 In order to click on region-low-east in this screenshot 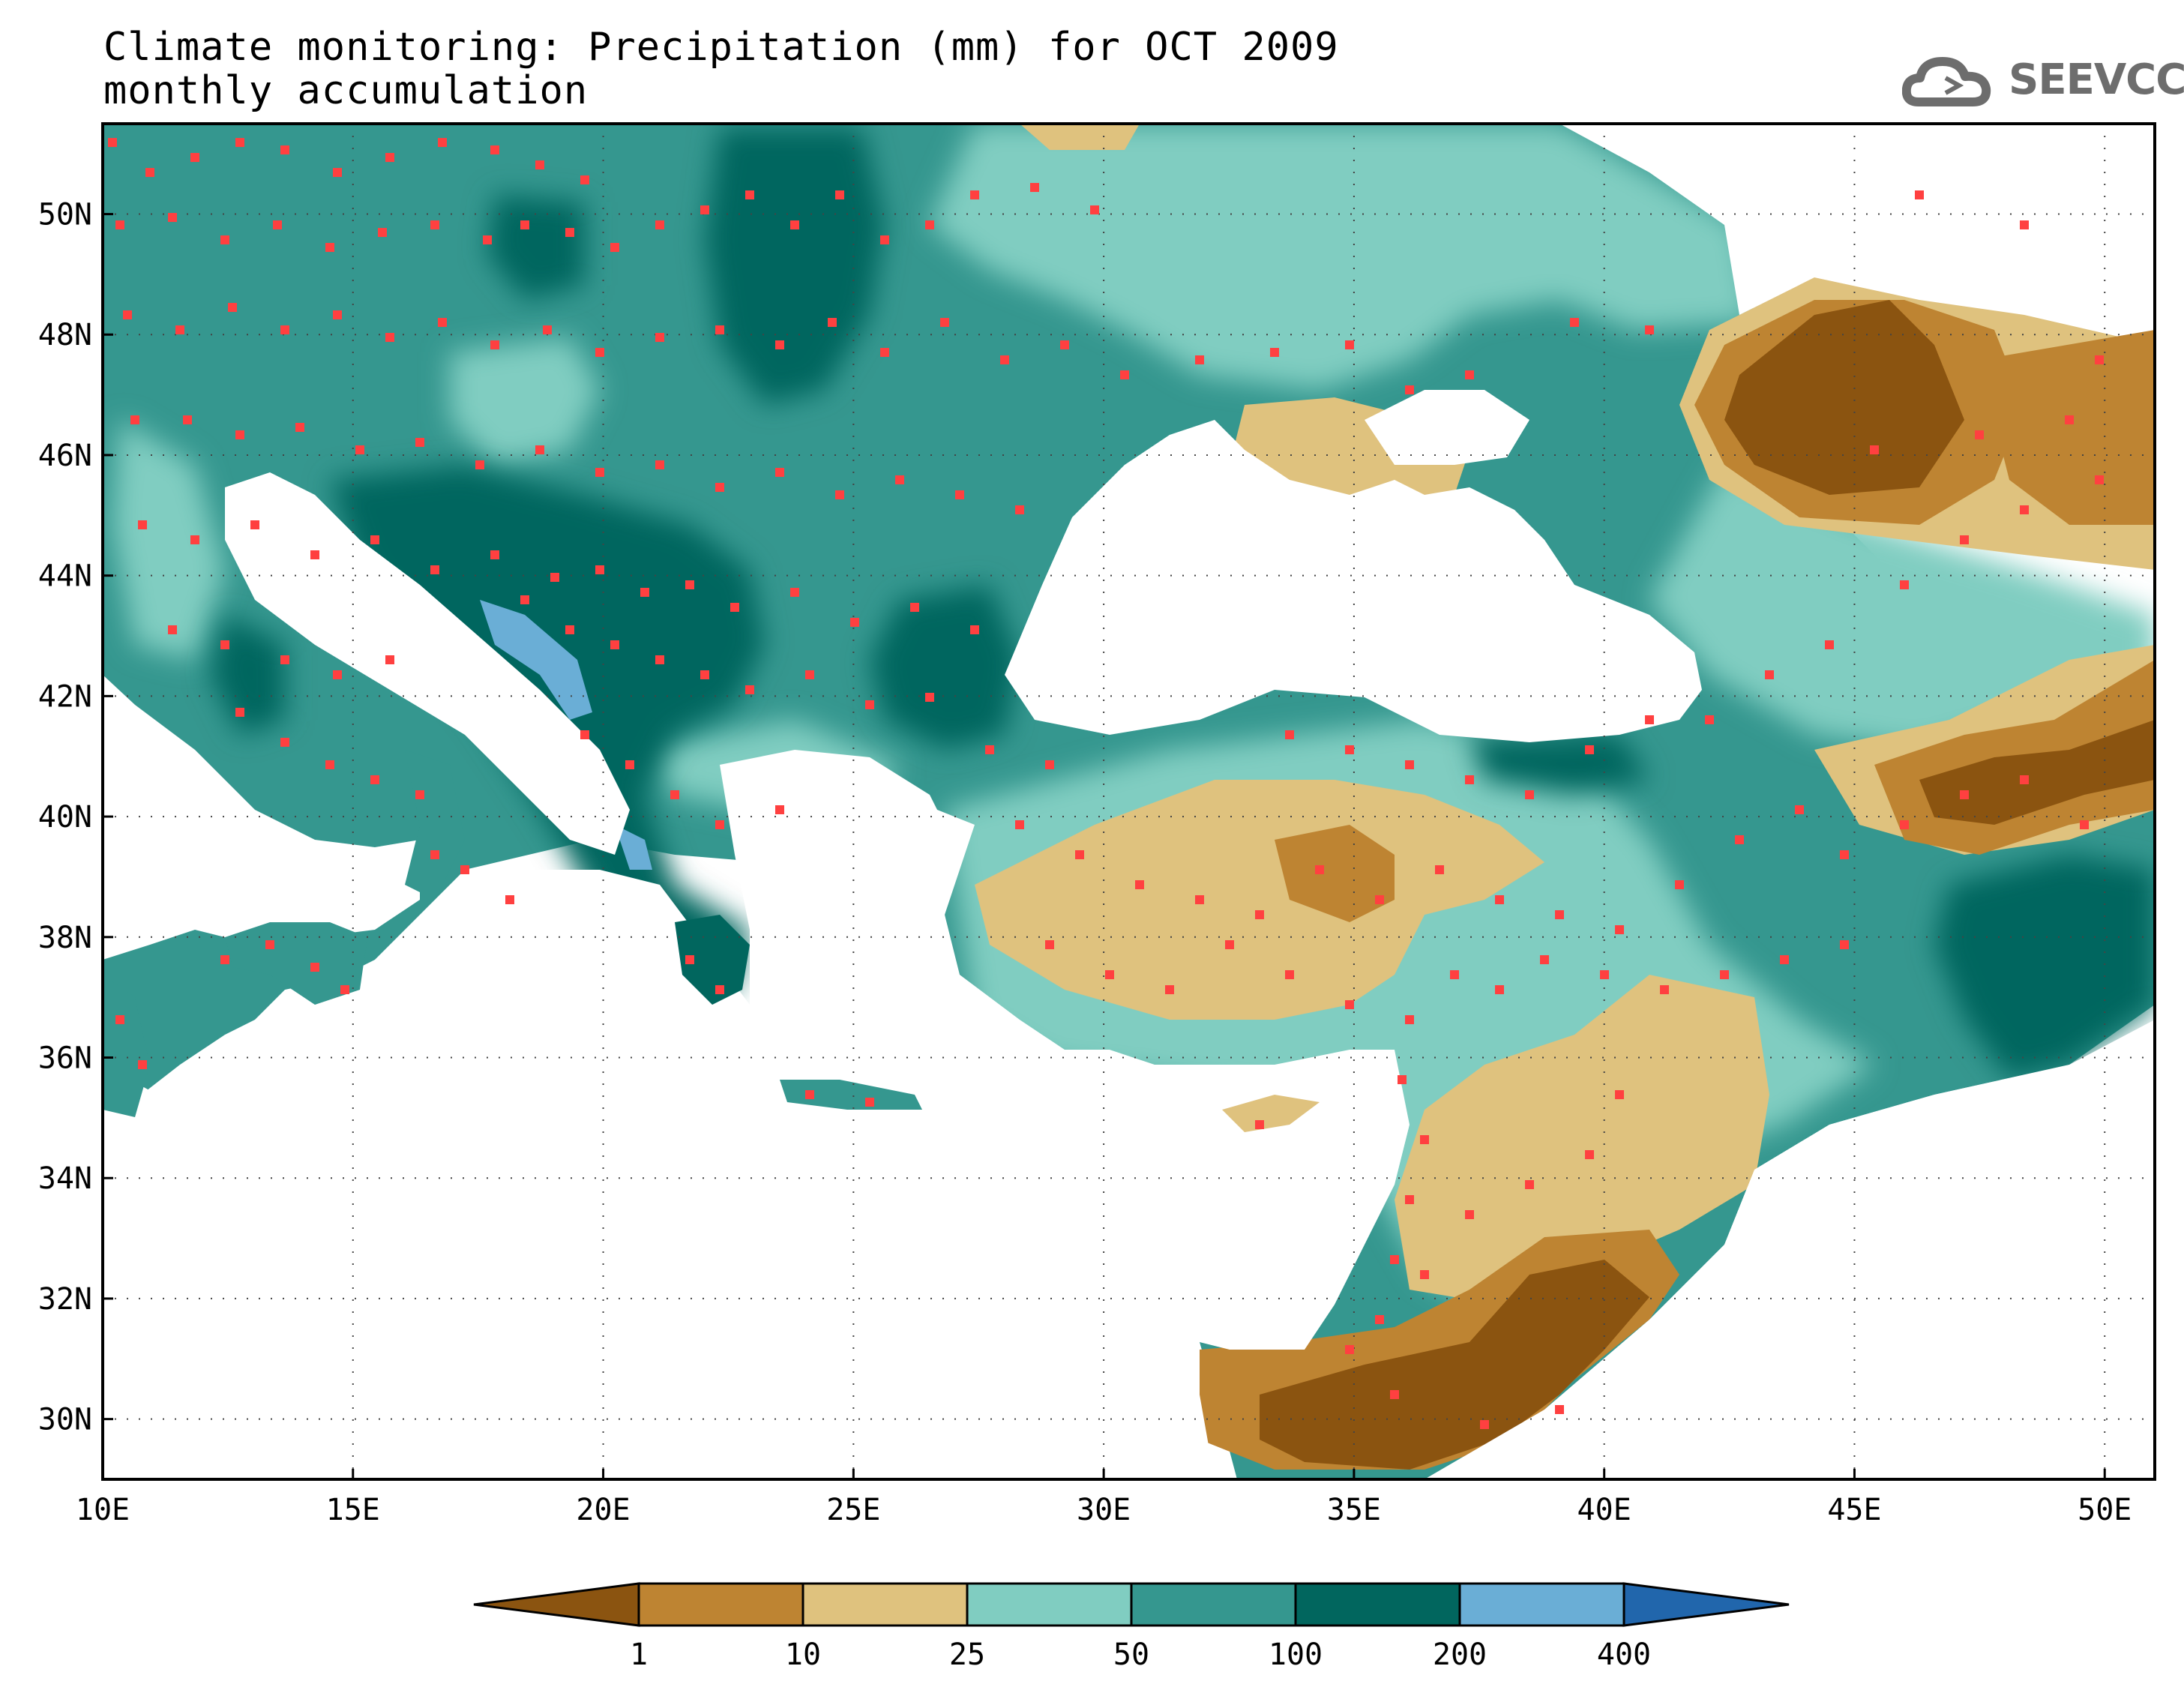, I will do `click(2067, 427)`.